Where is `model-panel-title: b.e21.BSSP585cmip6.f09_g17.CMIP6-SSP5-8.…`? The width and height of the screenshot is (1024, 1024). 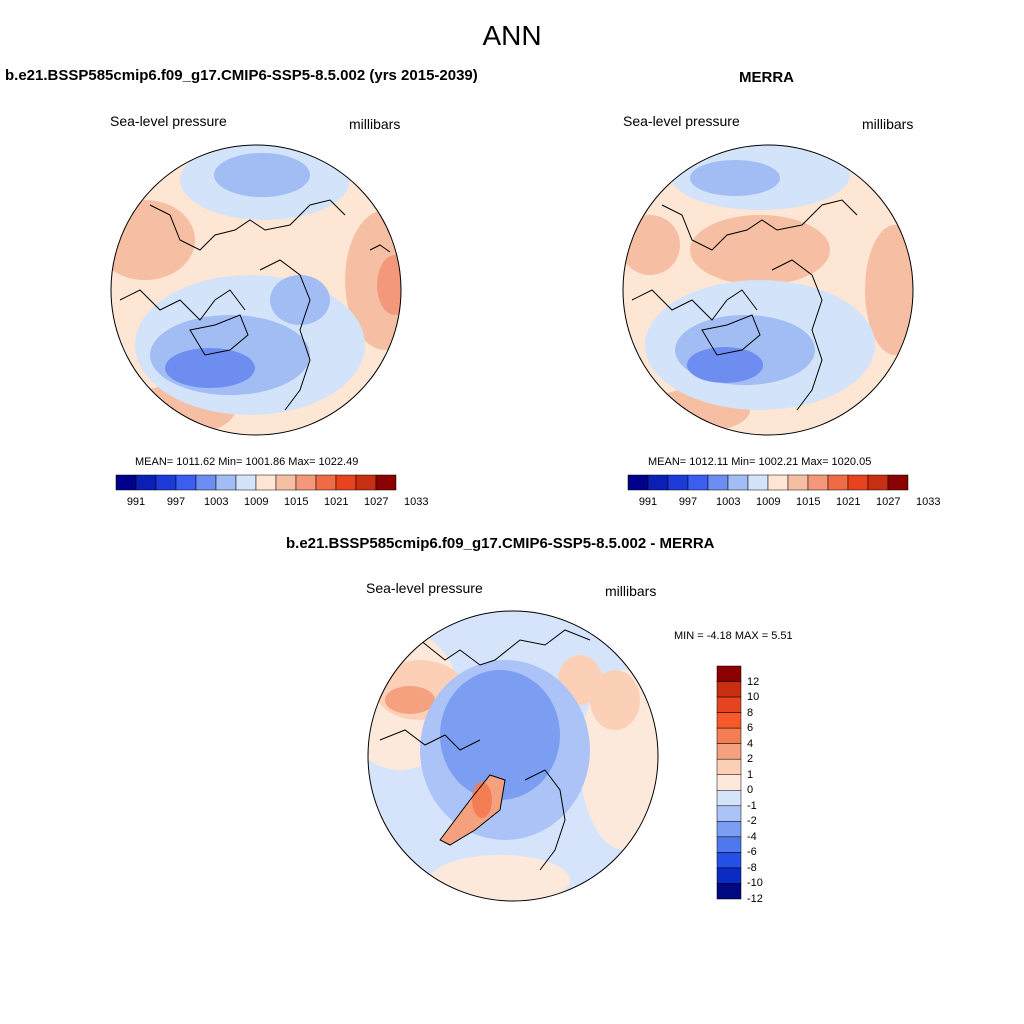 model-panel-title: b.e21.BSSP585cmip6.f09_g17.CMIP6-SSP5-8.… is located at coordinates (241, 75).